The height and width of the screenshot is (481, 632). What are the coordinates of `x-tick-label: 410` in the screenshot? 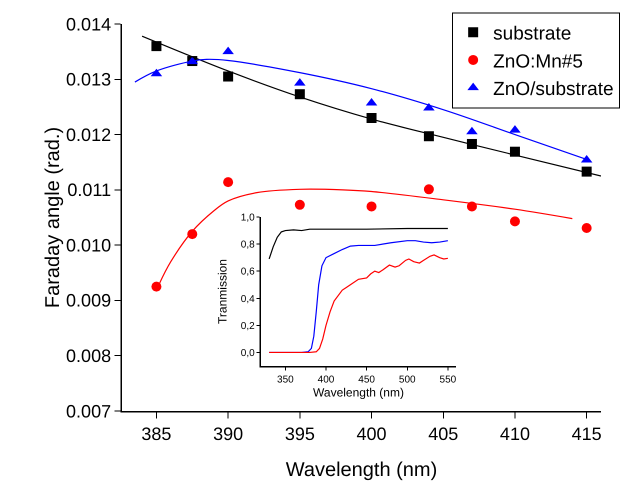 It's located at (515, 434).